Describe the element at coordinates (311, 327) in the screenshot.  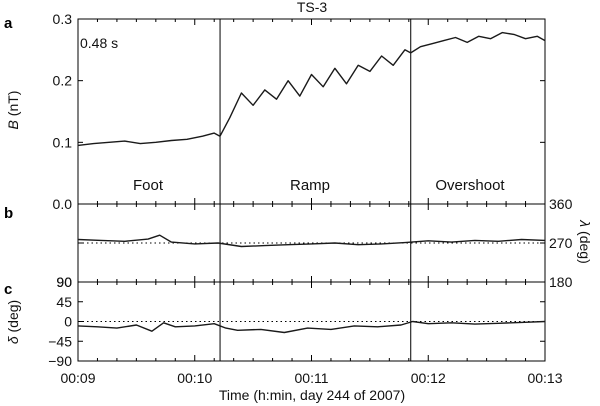
I see `panel-c-series-line` at that location.